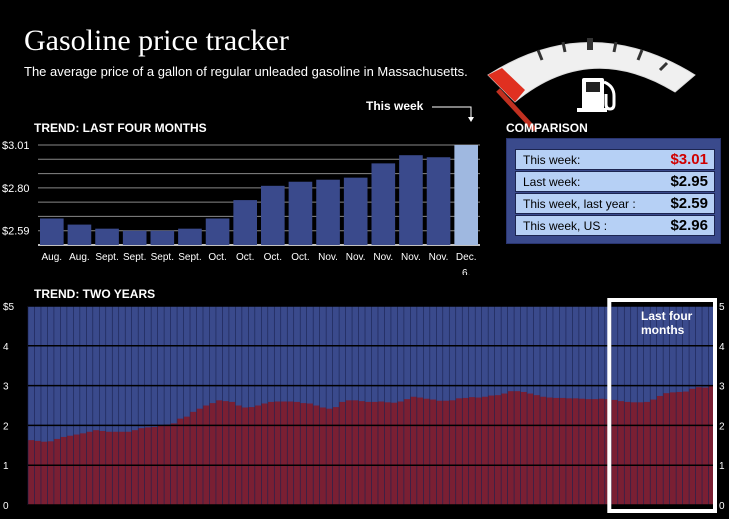 This screenshot has width=729, height=519. What do you see at coordinates (156, 40) in the screenshot?
I see `page-title: Gasoline price tracker` at bounding box center [156, 40].